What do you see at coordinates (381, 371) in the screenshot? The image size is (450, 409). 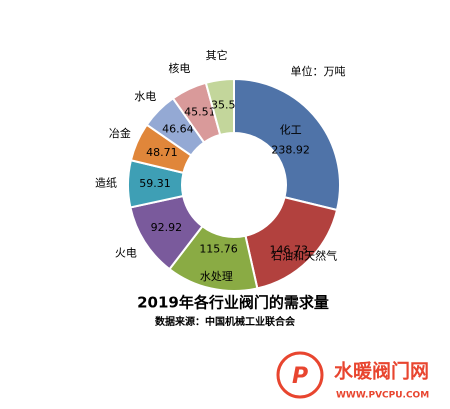 I see `watermark-name: 水暖阀门网` at bounding box center [381, 371].